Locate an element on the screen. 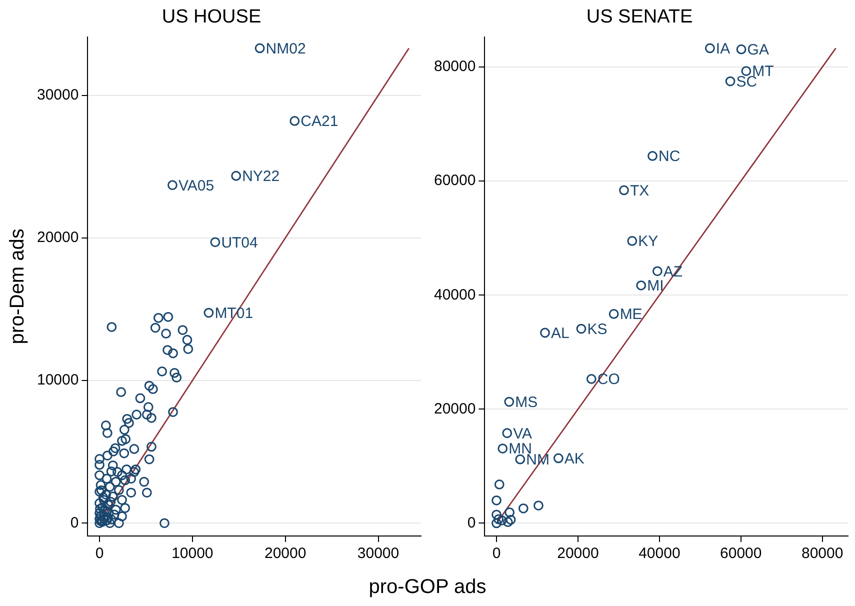 Image resolution: width=855 pixels, height=606 pixels. y-tick-label: 60000 is located at coordinates (455, 181).